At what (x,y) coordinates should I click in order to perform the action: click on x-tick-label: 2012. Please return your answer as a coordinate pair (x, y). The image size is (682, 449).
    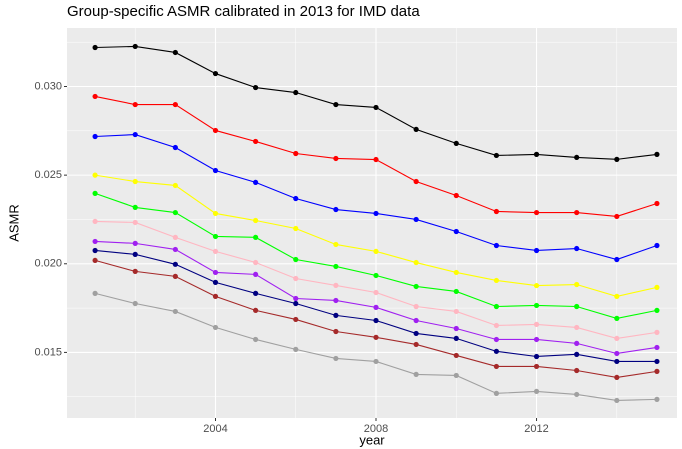
    Looking at the image, I should click on (536, 429).